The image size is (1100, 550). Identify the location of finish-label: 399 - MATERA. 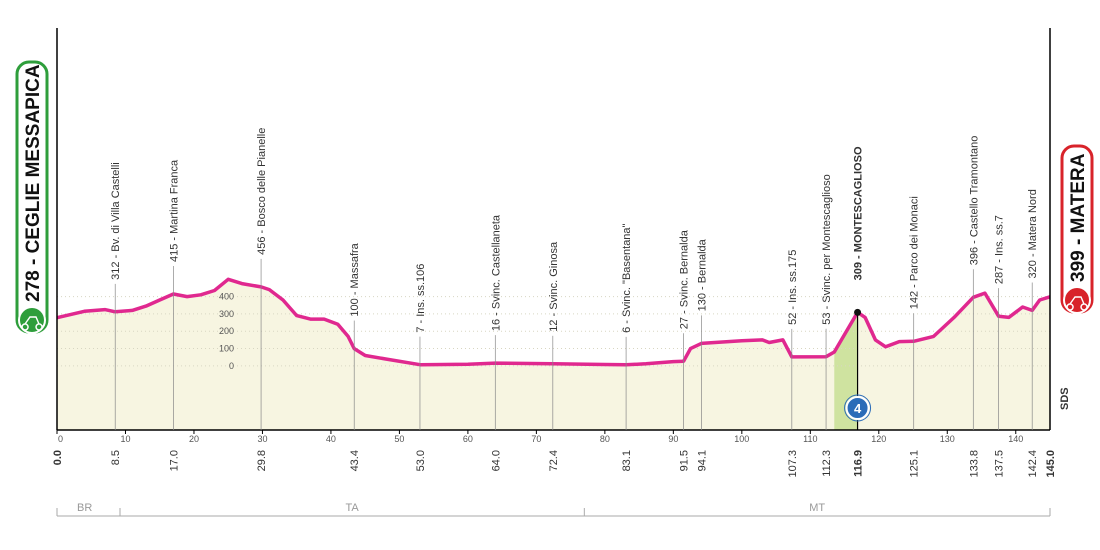
(1078, 217).